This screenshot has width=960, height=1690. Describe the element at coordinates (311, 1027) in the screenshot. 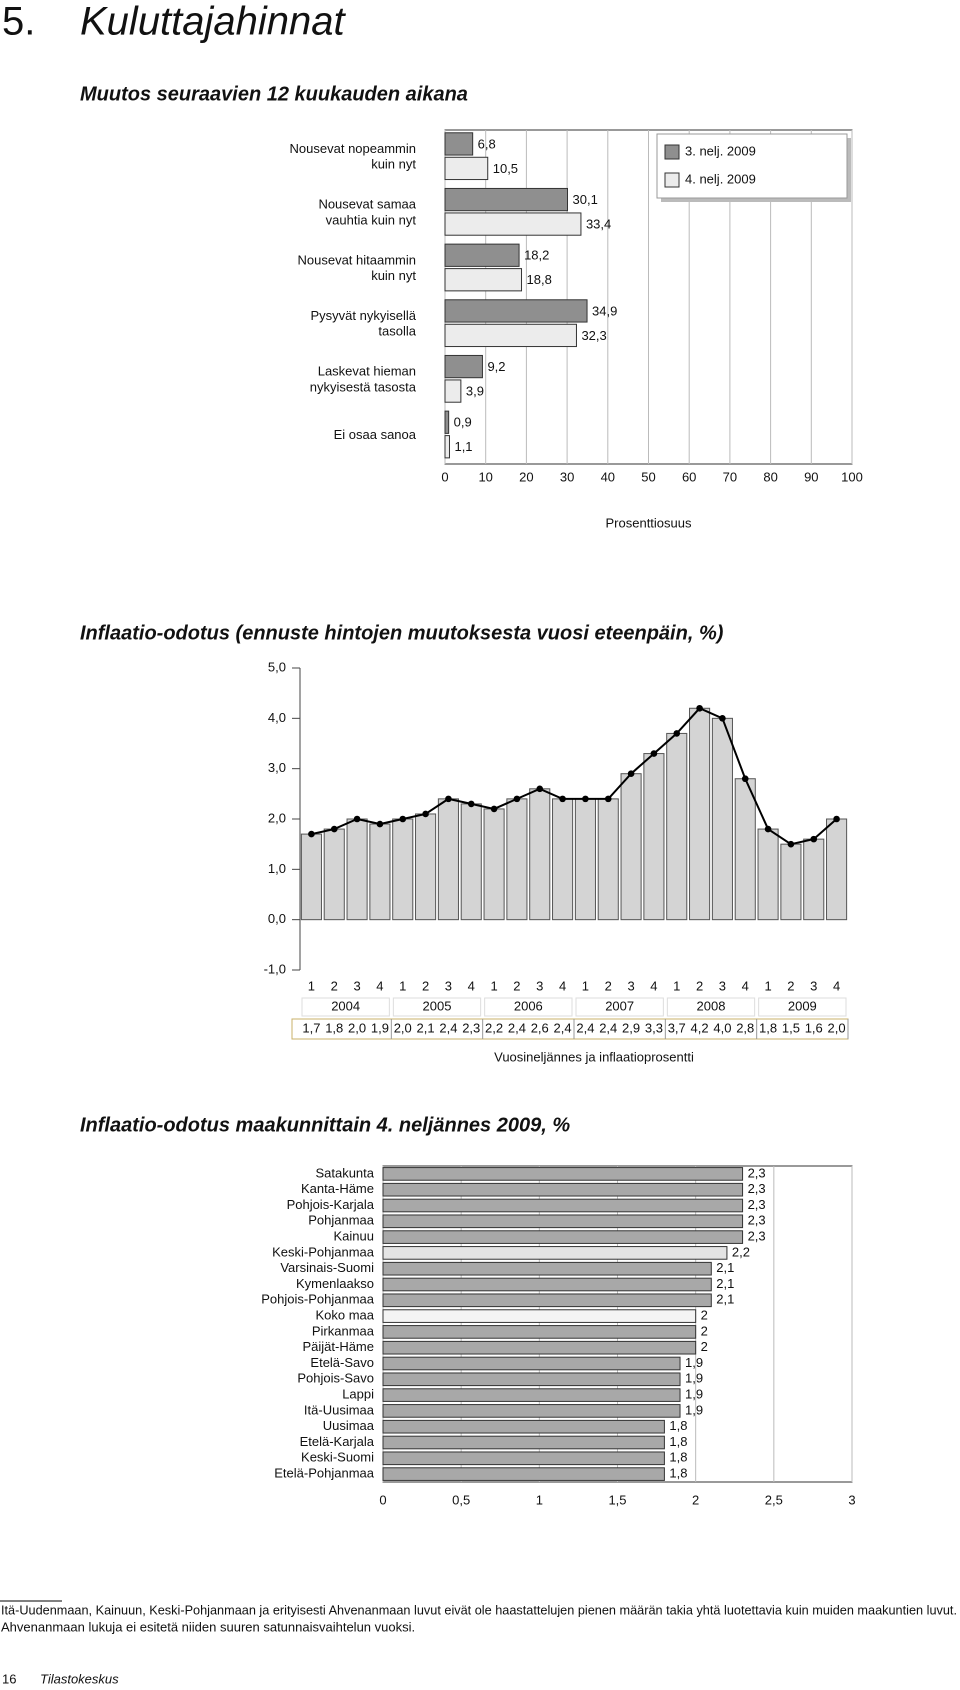

I see `value-label: 1,7` at that location.